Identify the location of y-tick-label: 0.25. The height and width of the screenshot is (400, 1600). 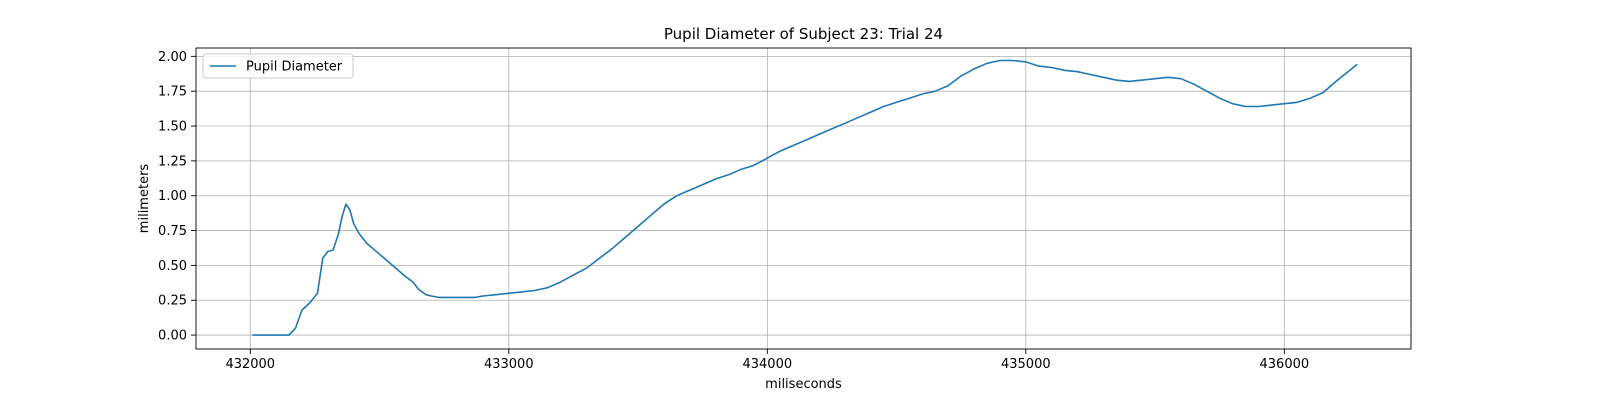
(172, 301).